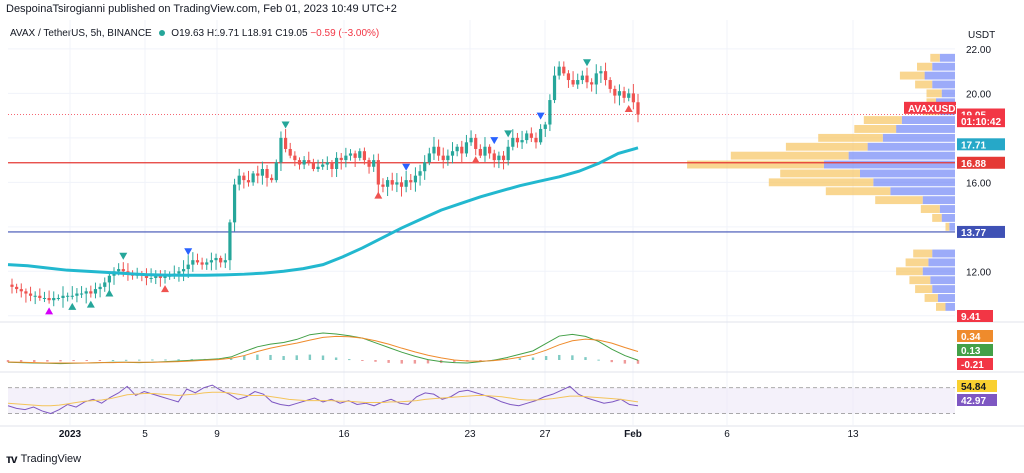 The height and width of the screenshot is (473, 1024). What do you see at coordinates (978, 50) in the screenshot?
I see `y-tick-label: 22.00` at bounding box center [978, 50].